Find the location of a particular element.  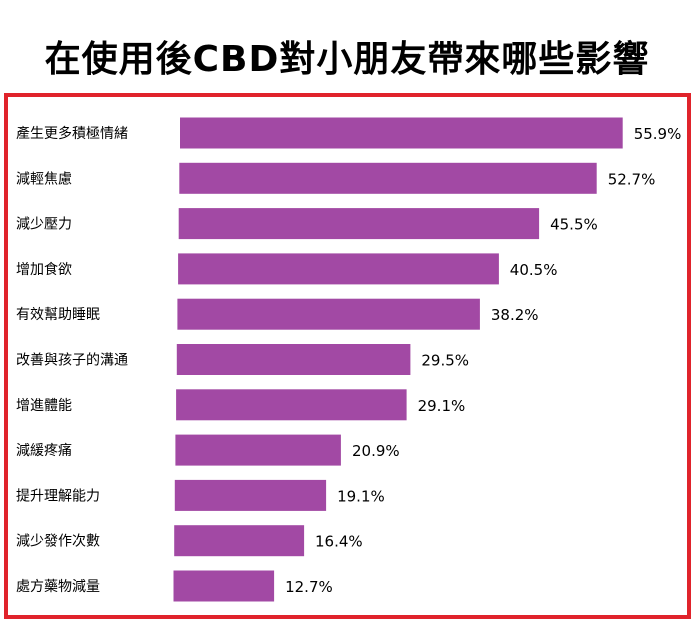

category-label-10: 減少發作次數 is located at coordinates (58, 541).